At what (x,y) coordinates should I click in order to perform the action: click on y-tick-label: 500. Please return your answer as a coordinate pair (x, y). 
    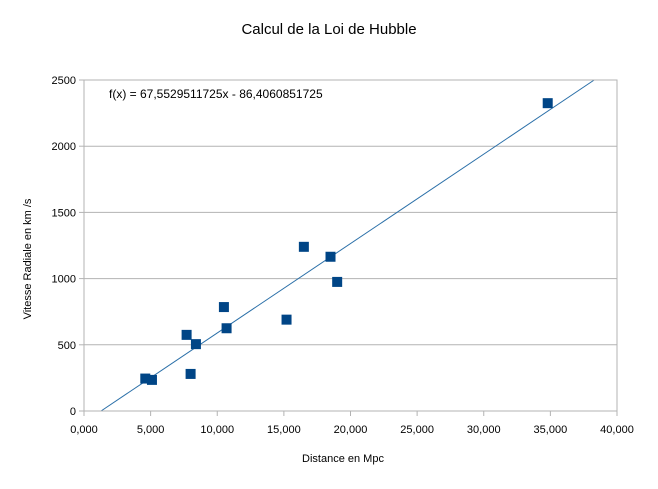
    Looking at the image, I should click on (67, 346).